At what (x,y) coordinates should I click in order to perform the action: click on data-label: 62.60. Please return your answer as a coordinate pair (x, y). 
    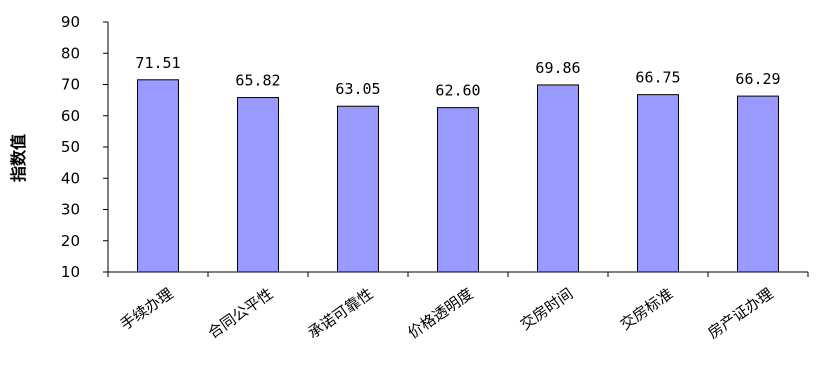
    Looking at the image, I should click on (457, 91).